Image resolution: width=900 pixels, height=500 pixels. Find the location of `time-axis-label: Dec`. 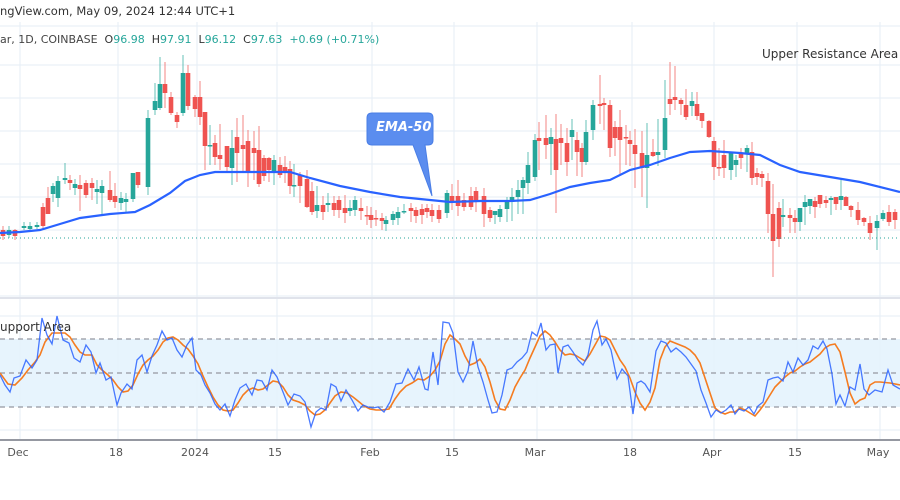

time-axis-label: Dec is located at coordinates (18, 452).